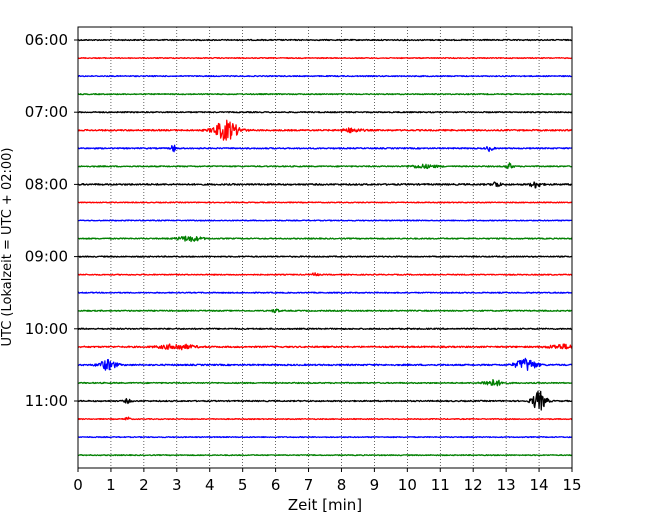  Describe the element at coordinates (46, 40) in the screenshot. I see `y-tick-label: 06:00` at that location.